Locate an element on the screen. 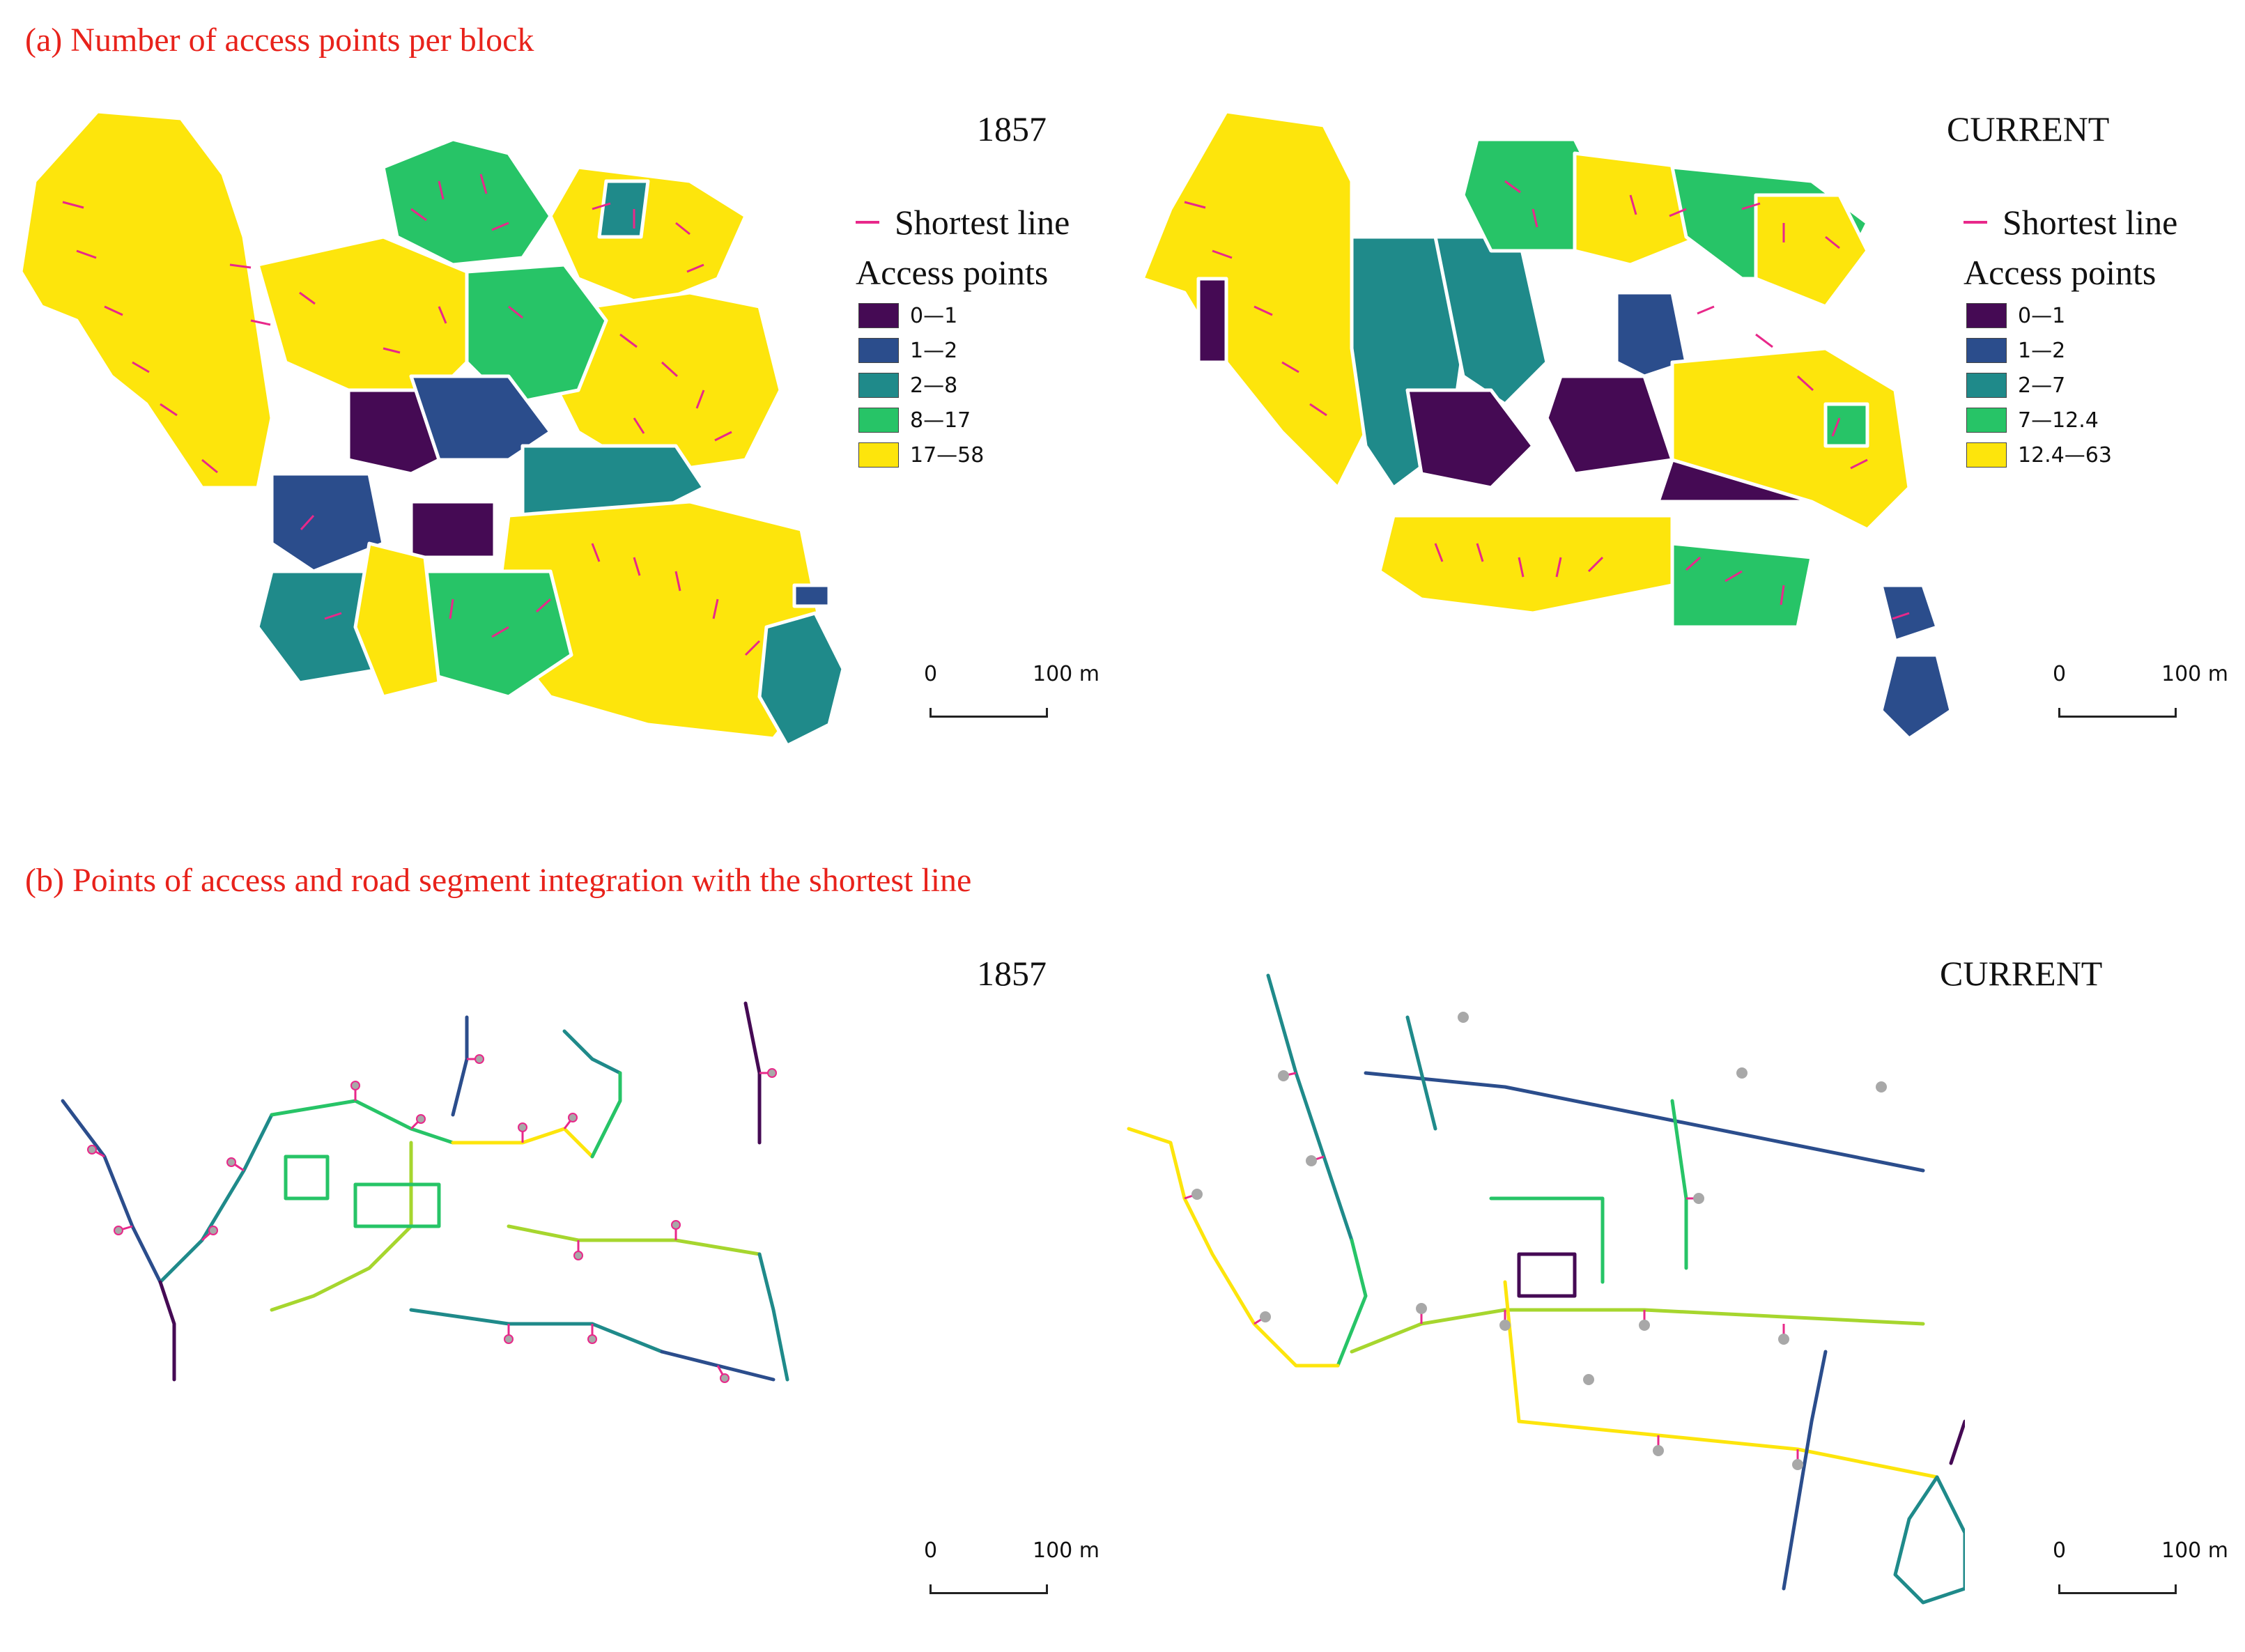  block-yellow-sw is located at coordinates (397, 620).